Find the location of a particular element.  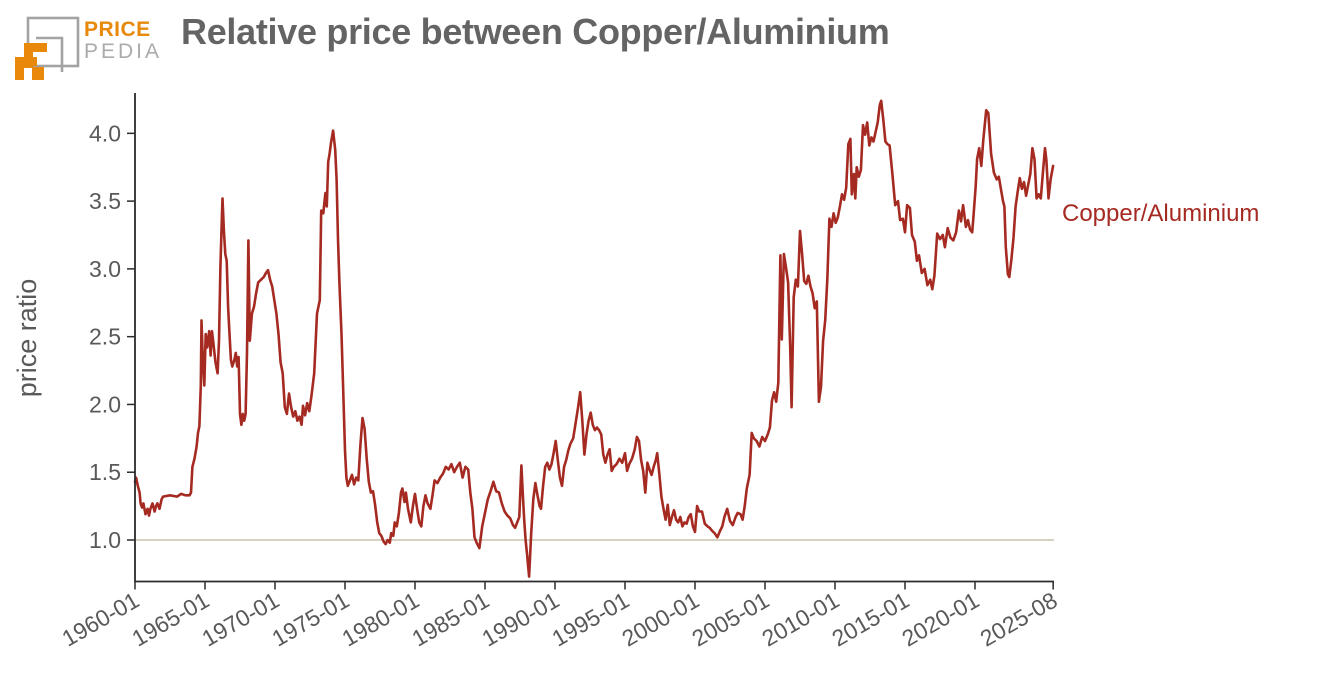

legend-label-copper-aluminium: Copper/Aluminium is located at coordinates (1160, 213).